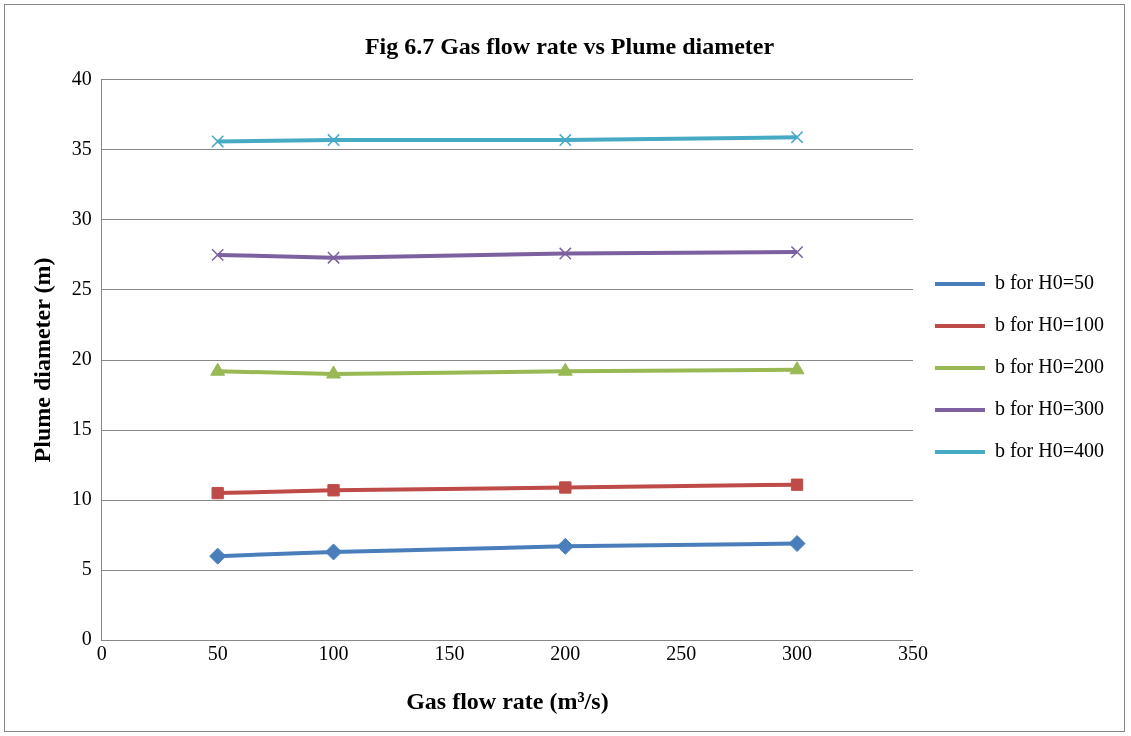 The width and height of the screenshot is (1131, 736). I want to click on legend-label: b for H0=50, so click(1044, 282).